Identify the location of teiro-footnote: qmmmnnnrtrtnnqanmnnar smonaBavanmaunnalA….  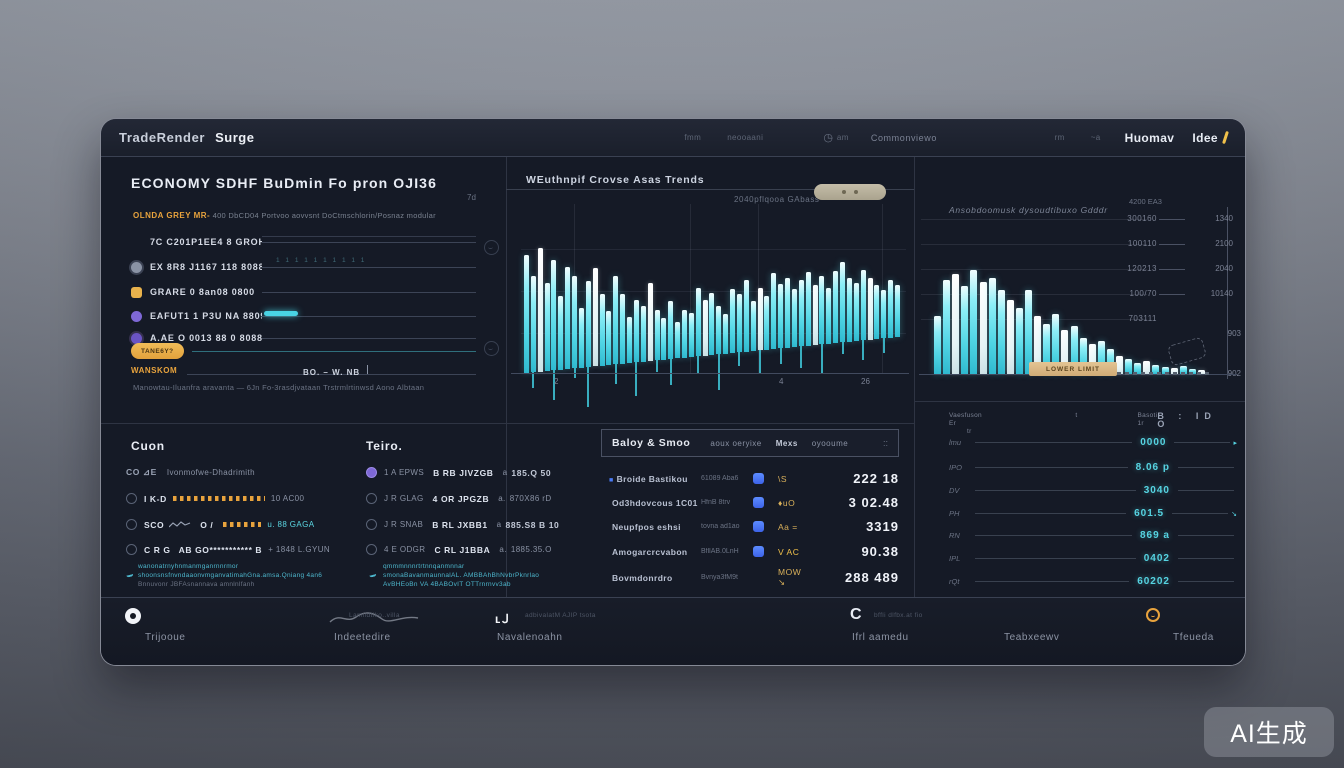
(483, 575).